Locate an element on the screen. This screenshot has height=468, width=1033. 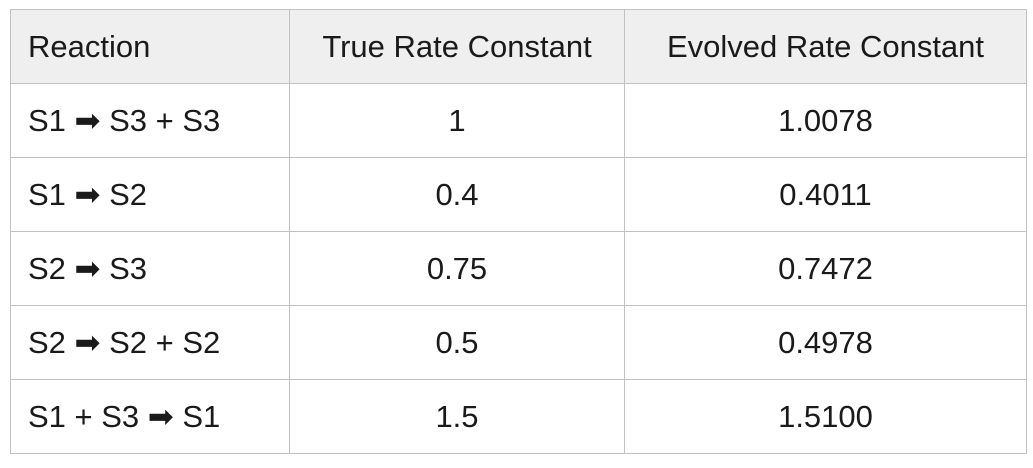
true-rate-cell: 1.5 is located at coordinates (457, 416).